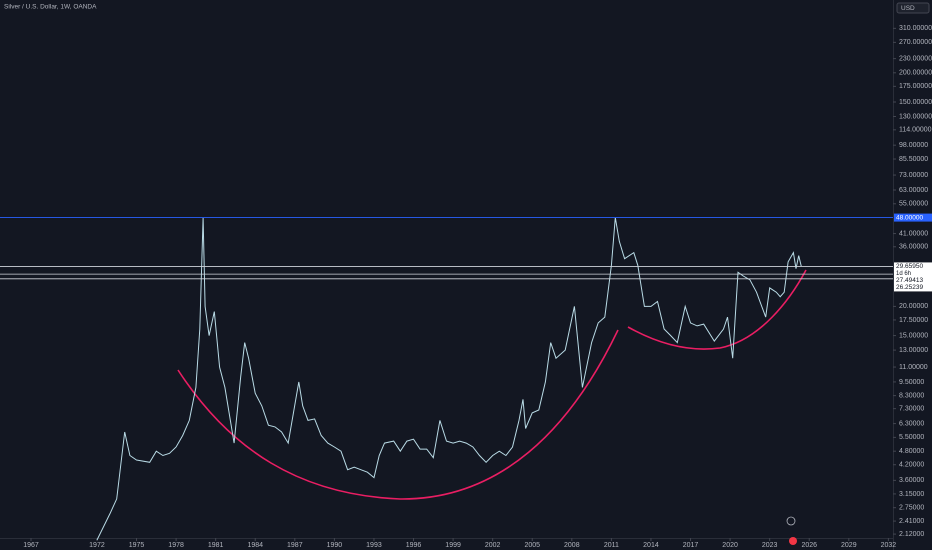 This screenshot has height=550, width=932. I want to click on x-tick-label: 2023, so click(770, 545).